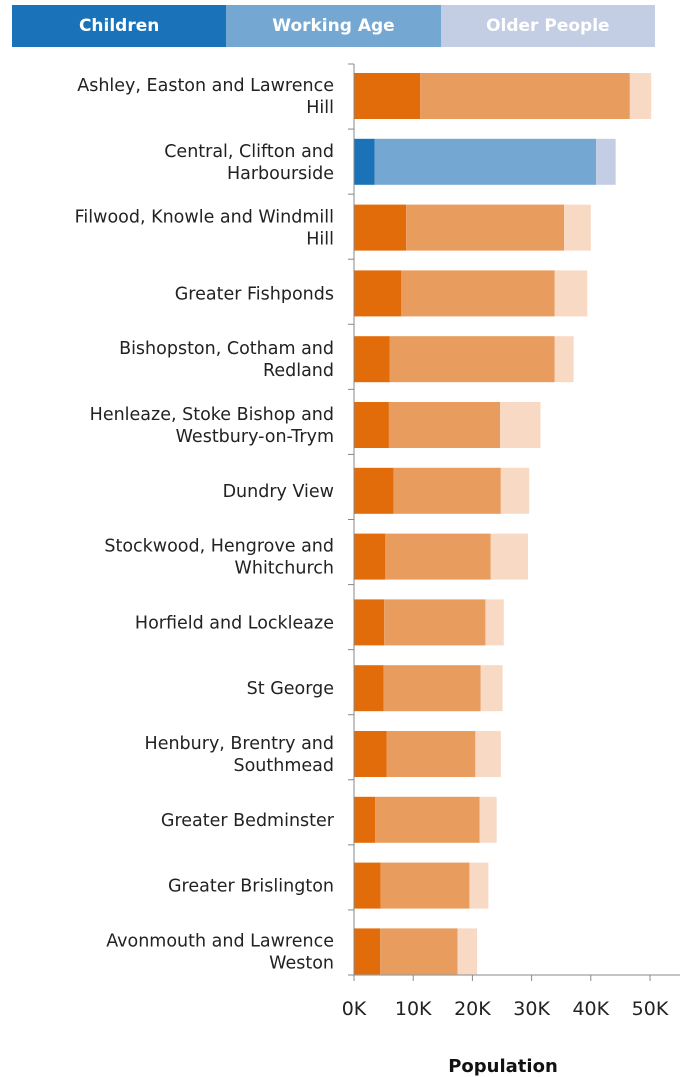 The width and height of the screenshot is (688, 1077). I want to click on legend: Children Working Age Older People, so click(333, 26).